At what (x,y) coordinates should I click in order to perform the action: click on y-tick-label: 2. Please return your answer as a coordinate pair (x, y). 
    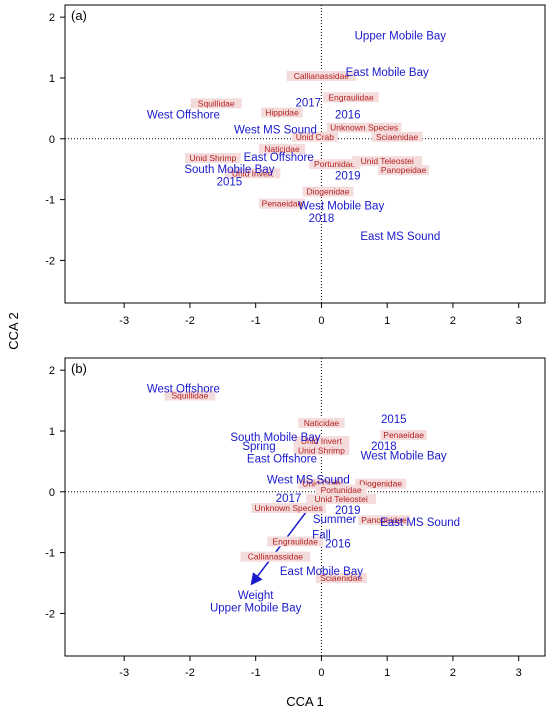
    Looking at the image, I should click on (52, 371).